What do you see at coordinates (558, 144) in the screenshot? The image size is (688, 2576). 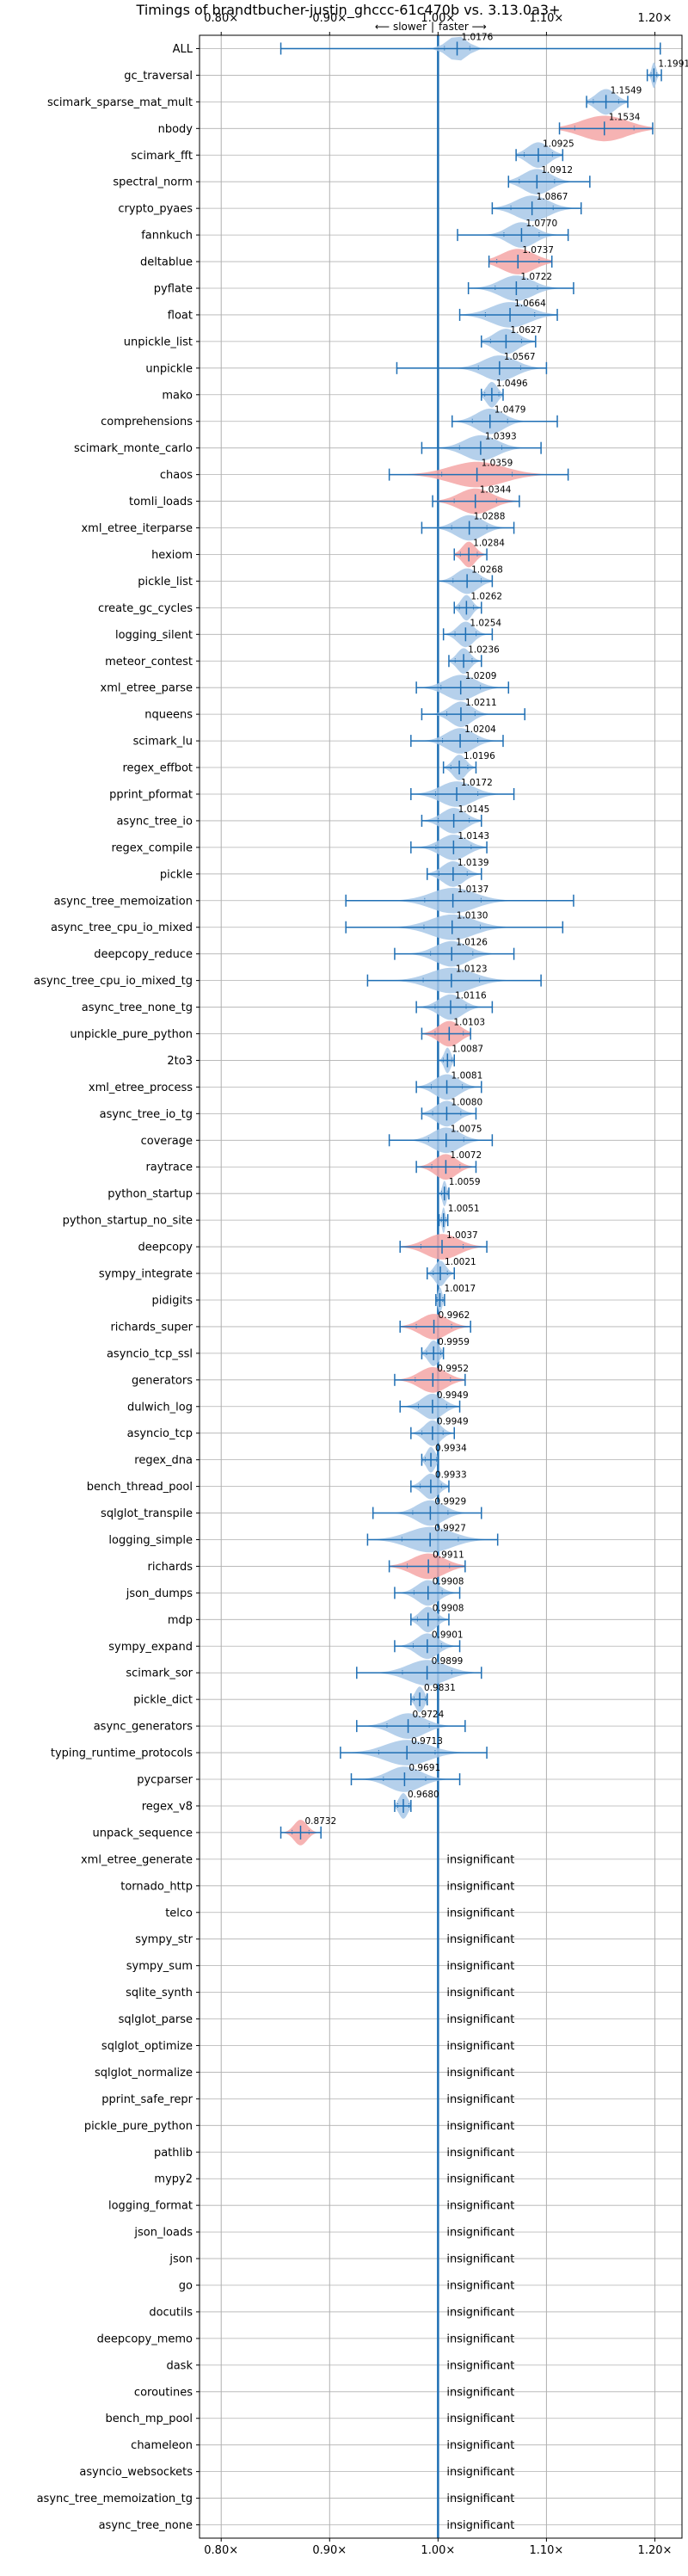 I see `mean-value-label: 1.0925` at bounding box center [558, 144].